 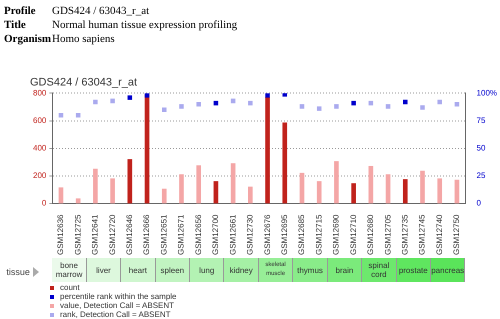 What do you see at coordinates (84, 82) in the screenshot?
I see `chart-title: GDS424 / 63043_r_at` at bounding box center [84, 82].